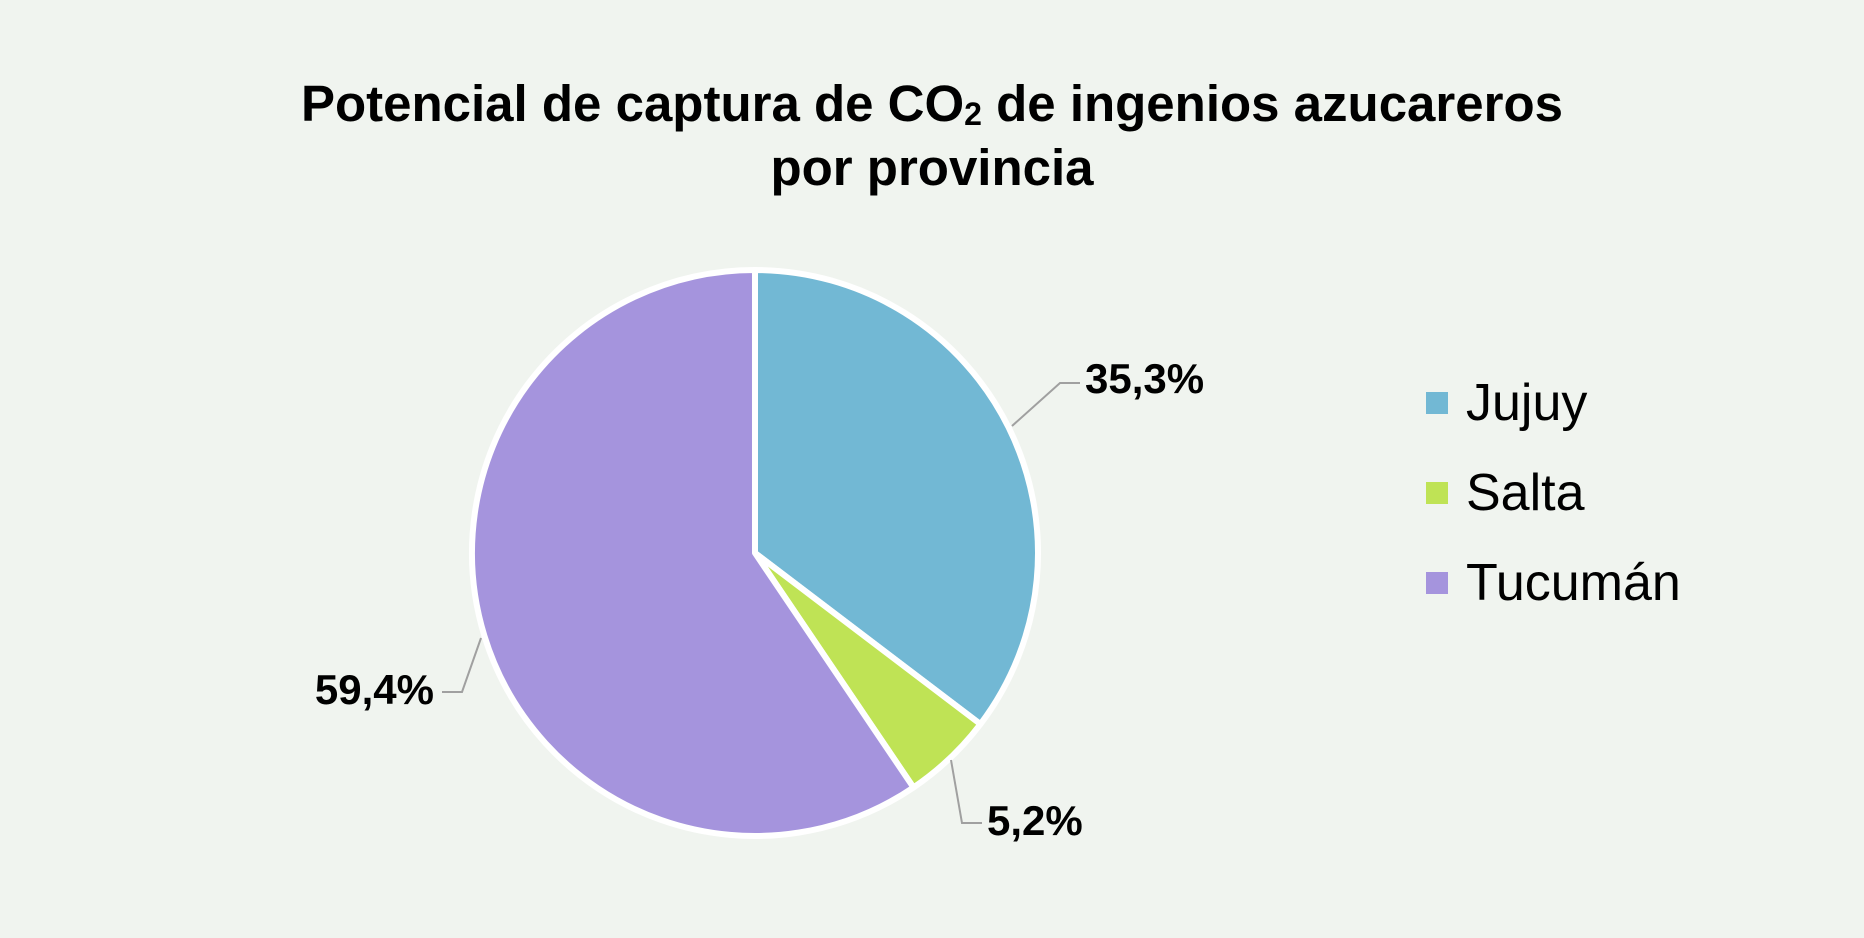 The width and height of the screenshot is (1864, 938). I want to click on legend-swatch-tucuman, so click(1437, 583).